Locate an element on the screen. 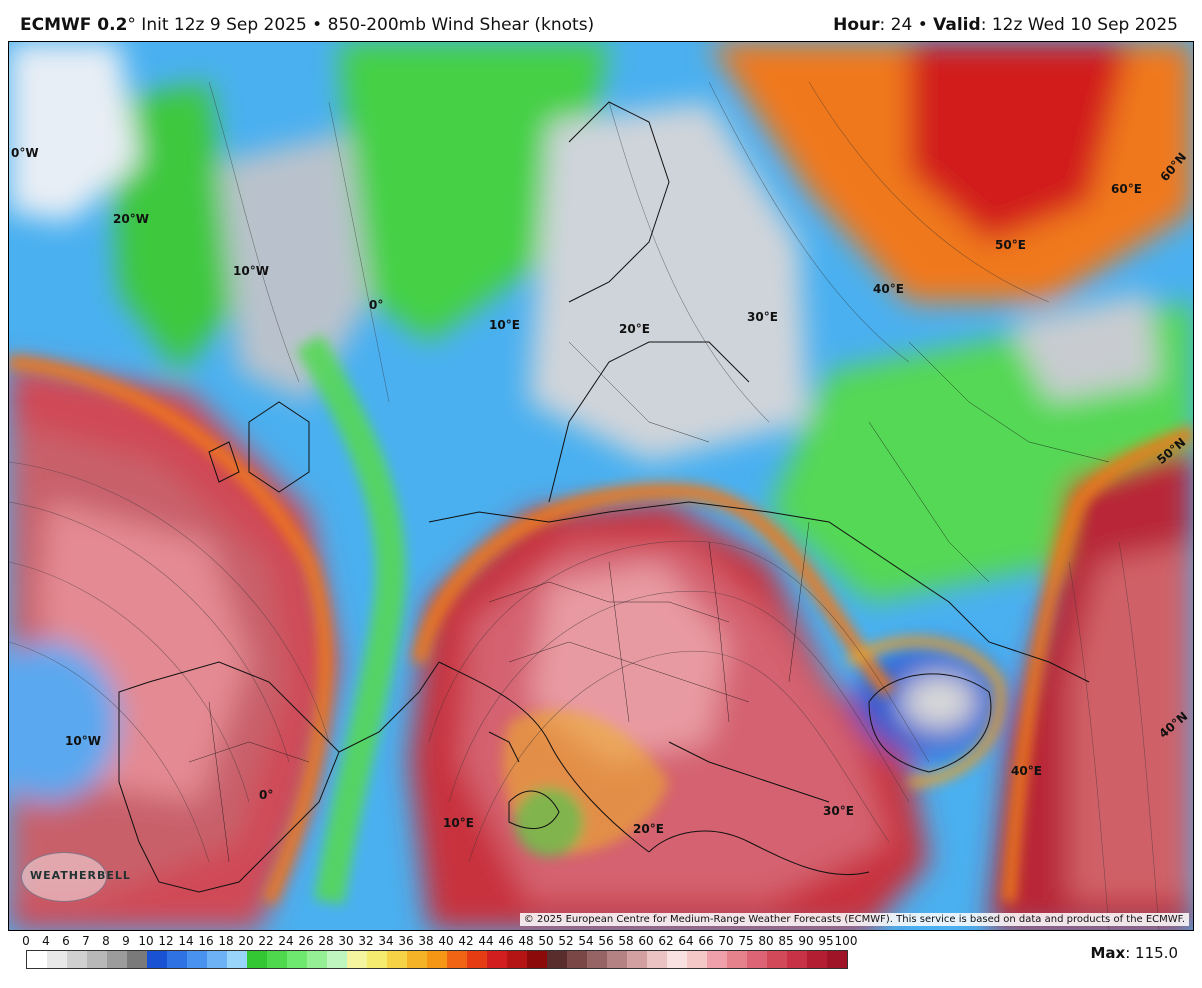 Image resolution: width=1202 pixels, height=988 pixels. colorbar-tick-label: 62 is located at coordinates (666, 941).